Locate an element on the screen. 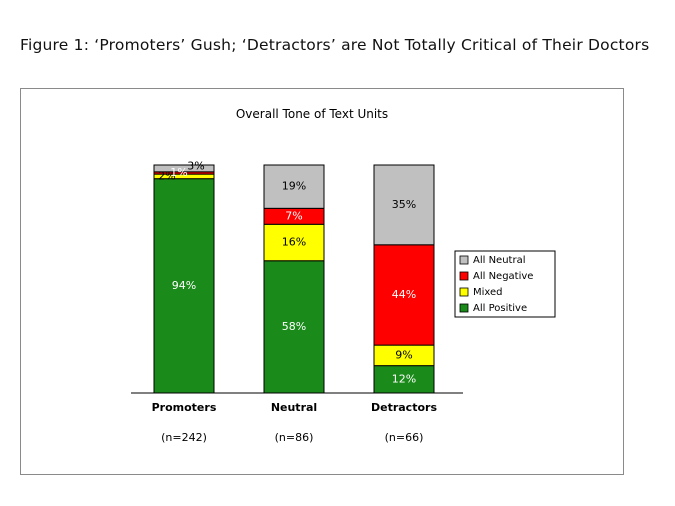 The height and width of the screenshot is (506, 675). bar-segment-promoters-all-neutral is located at coordinates (184, 168).